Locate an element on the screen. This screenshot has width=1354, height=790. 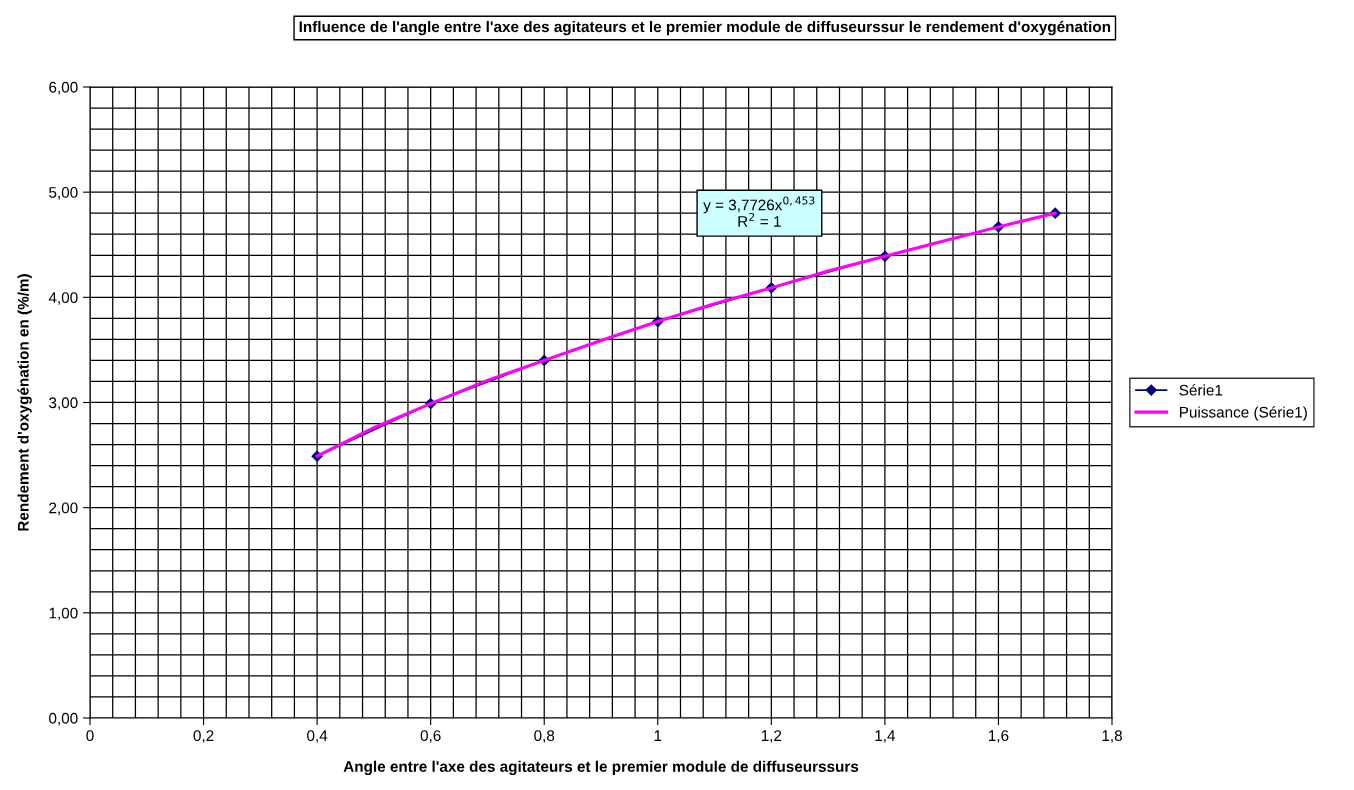
x-tick-label: 1,2 is located at coordinates (771, 736).